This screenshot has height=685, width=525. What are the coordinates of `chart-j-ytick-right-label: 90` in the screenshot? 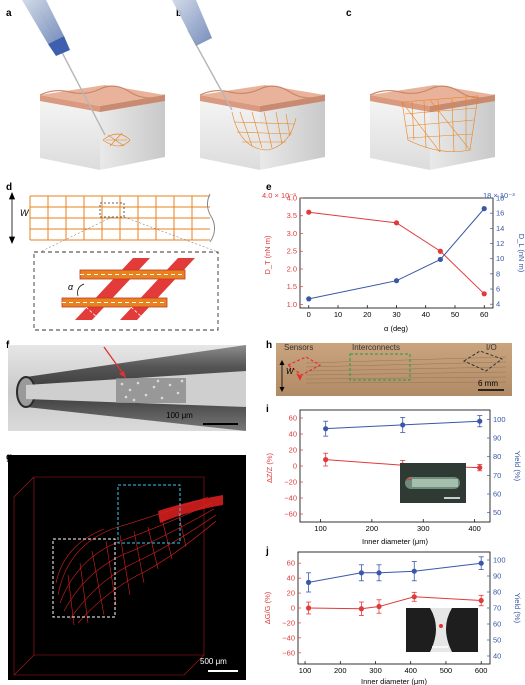 It's located at (497, 576).